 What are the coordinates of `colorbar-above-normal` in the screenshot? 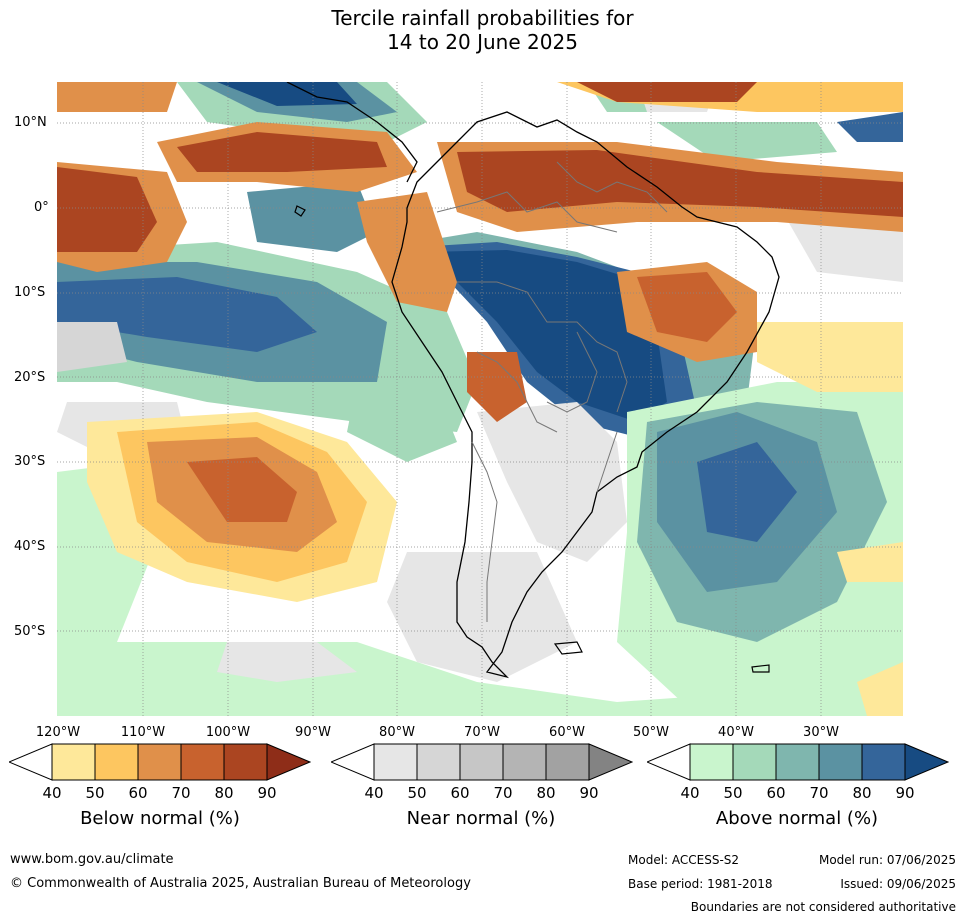 It's located at (798, 762).